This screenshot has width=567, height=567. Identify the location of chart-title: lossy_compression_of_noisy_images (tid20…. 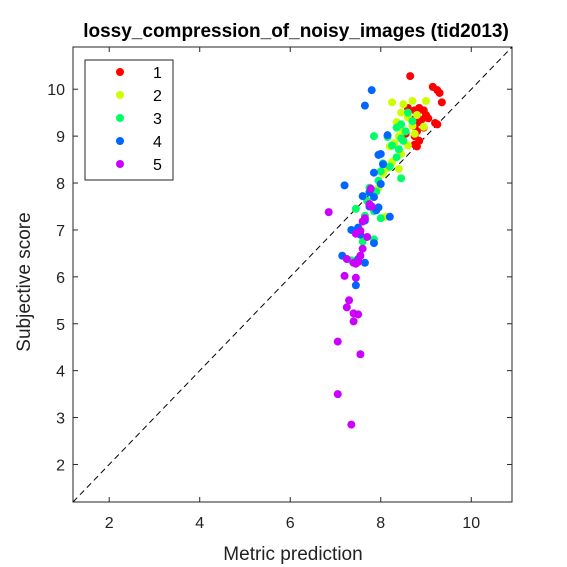
(296, 31).